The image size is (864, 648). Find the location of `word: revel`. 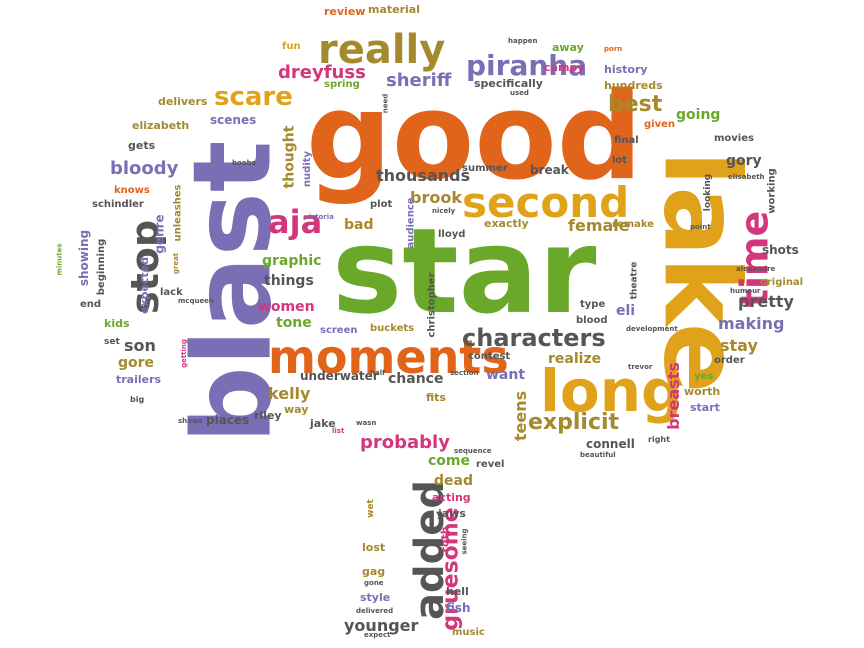

word: revel is located at coordinates (490, 464).